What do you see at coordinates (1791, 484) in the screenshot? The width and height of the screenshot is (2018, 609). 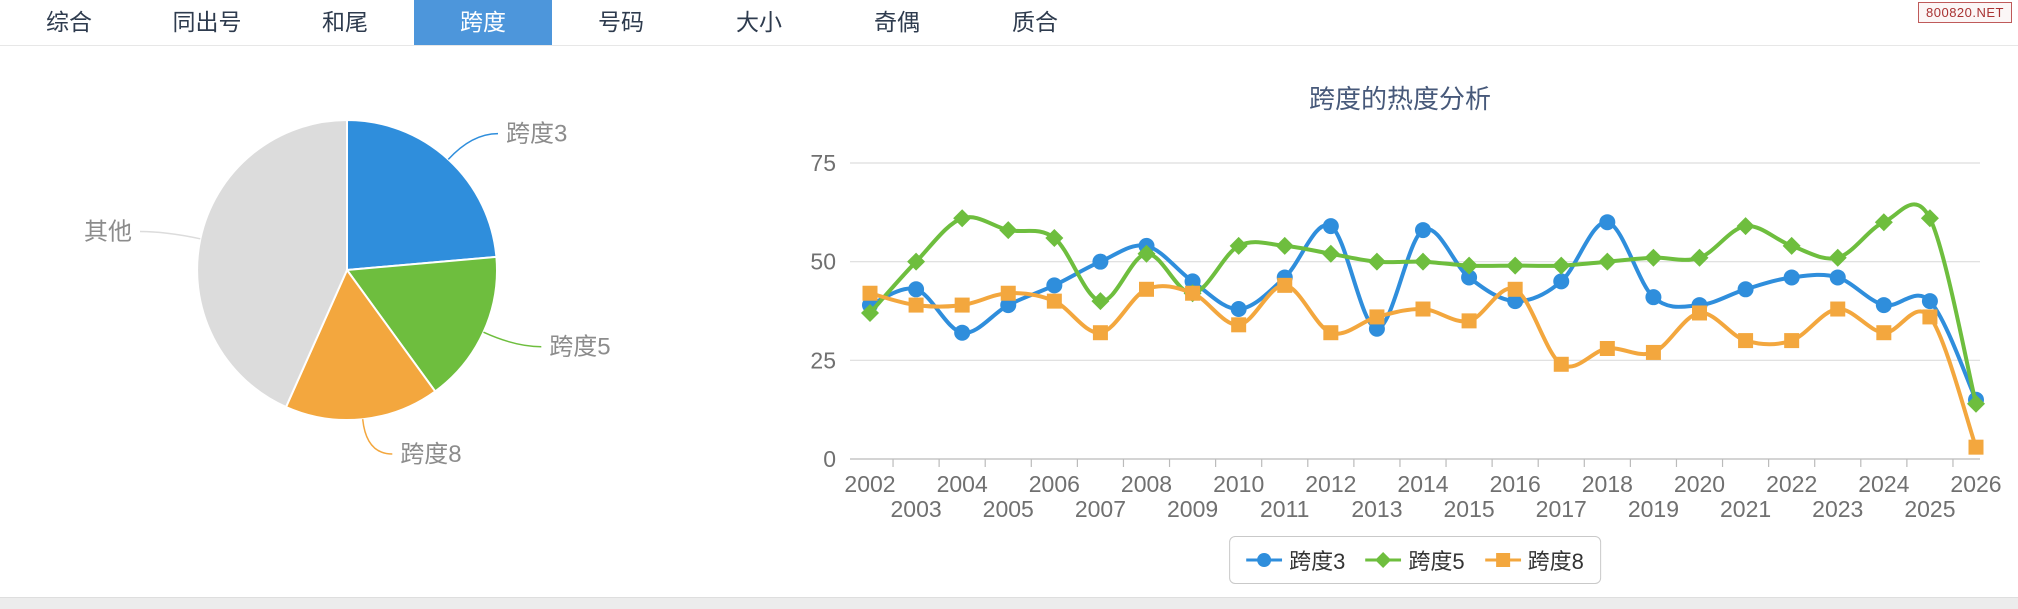 I see `x-label-2022: 2022` at bounding box center [1791, 484].